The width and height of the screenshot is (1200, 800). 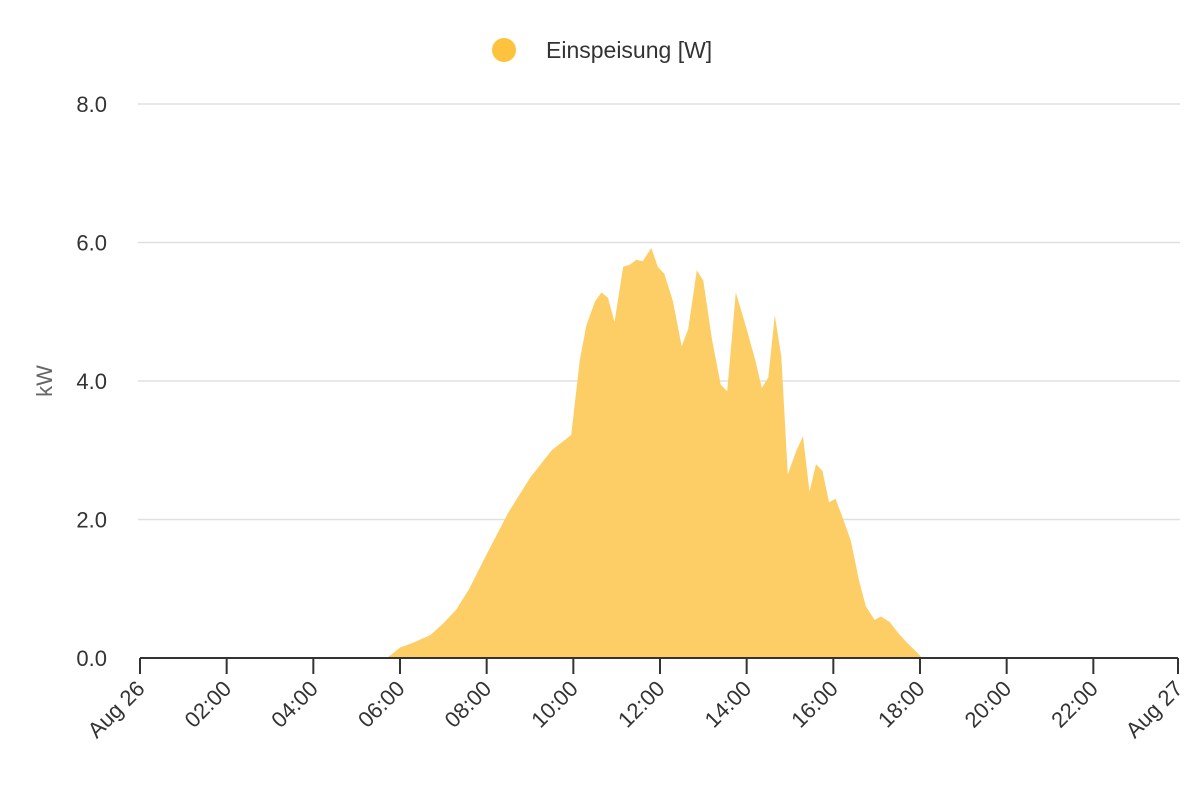 I want to click on y-axis-title: kW, so click(x=44, y=381).